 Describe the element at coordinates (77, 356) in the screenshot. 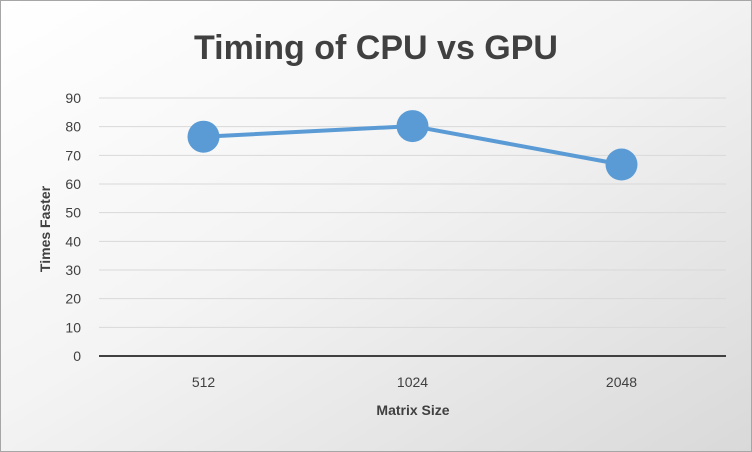

I see `y-tick-label: 0` at that location.